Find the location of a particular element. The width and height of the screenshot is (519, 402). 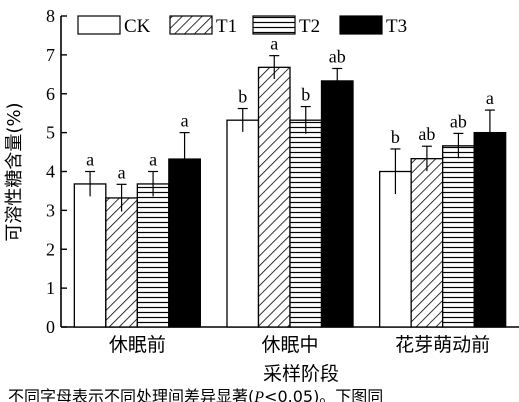

significance-letter-t2-0: a is located at coordinates (153, 160).